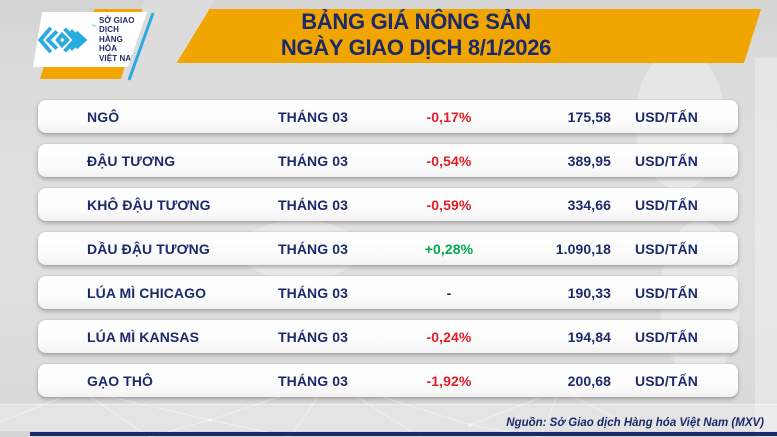 Image resolution: width=777 pixels, height=437 pixels. What do you see at coordinates (103, 116) in the screenshot?
I see `commodity-name: NGÔ` at bounding box center [103, 116].